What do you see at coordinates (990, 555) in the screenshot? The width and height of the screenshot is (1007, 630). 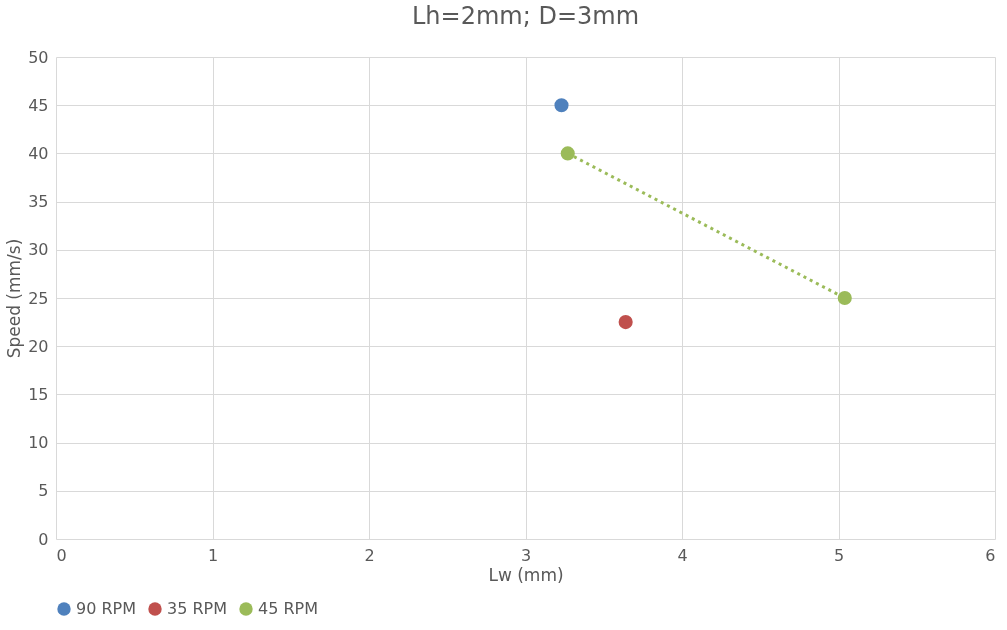 I see `x-tick-label: 6` at bounding box center [990, 555].